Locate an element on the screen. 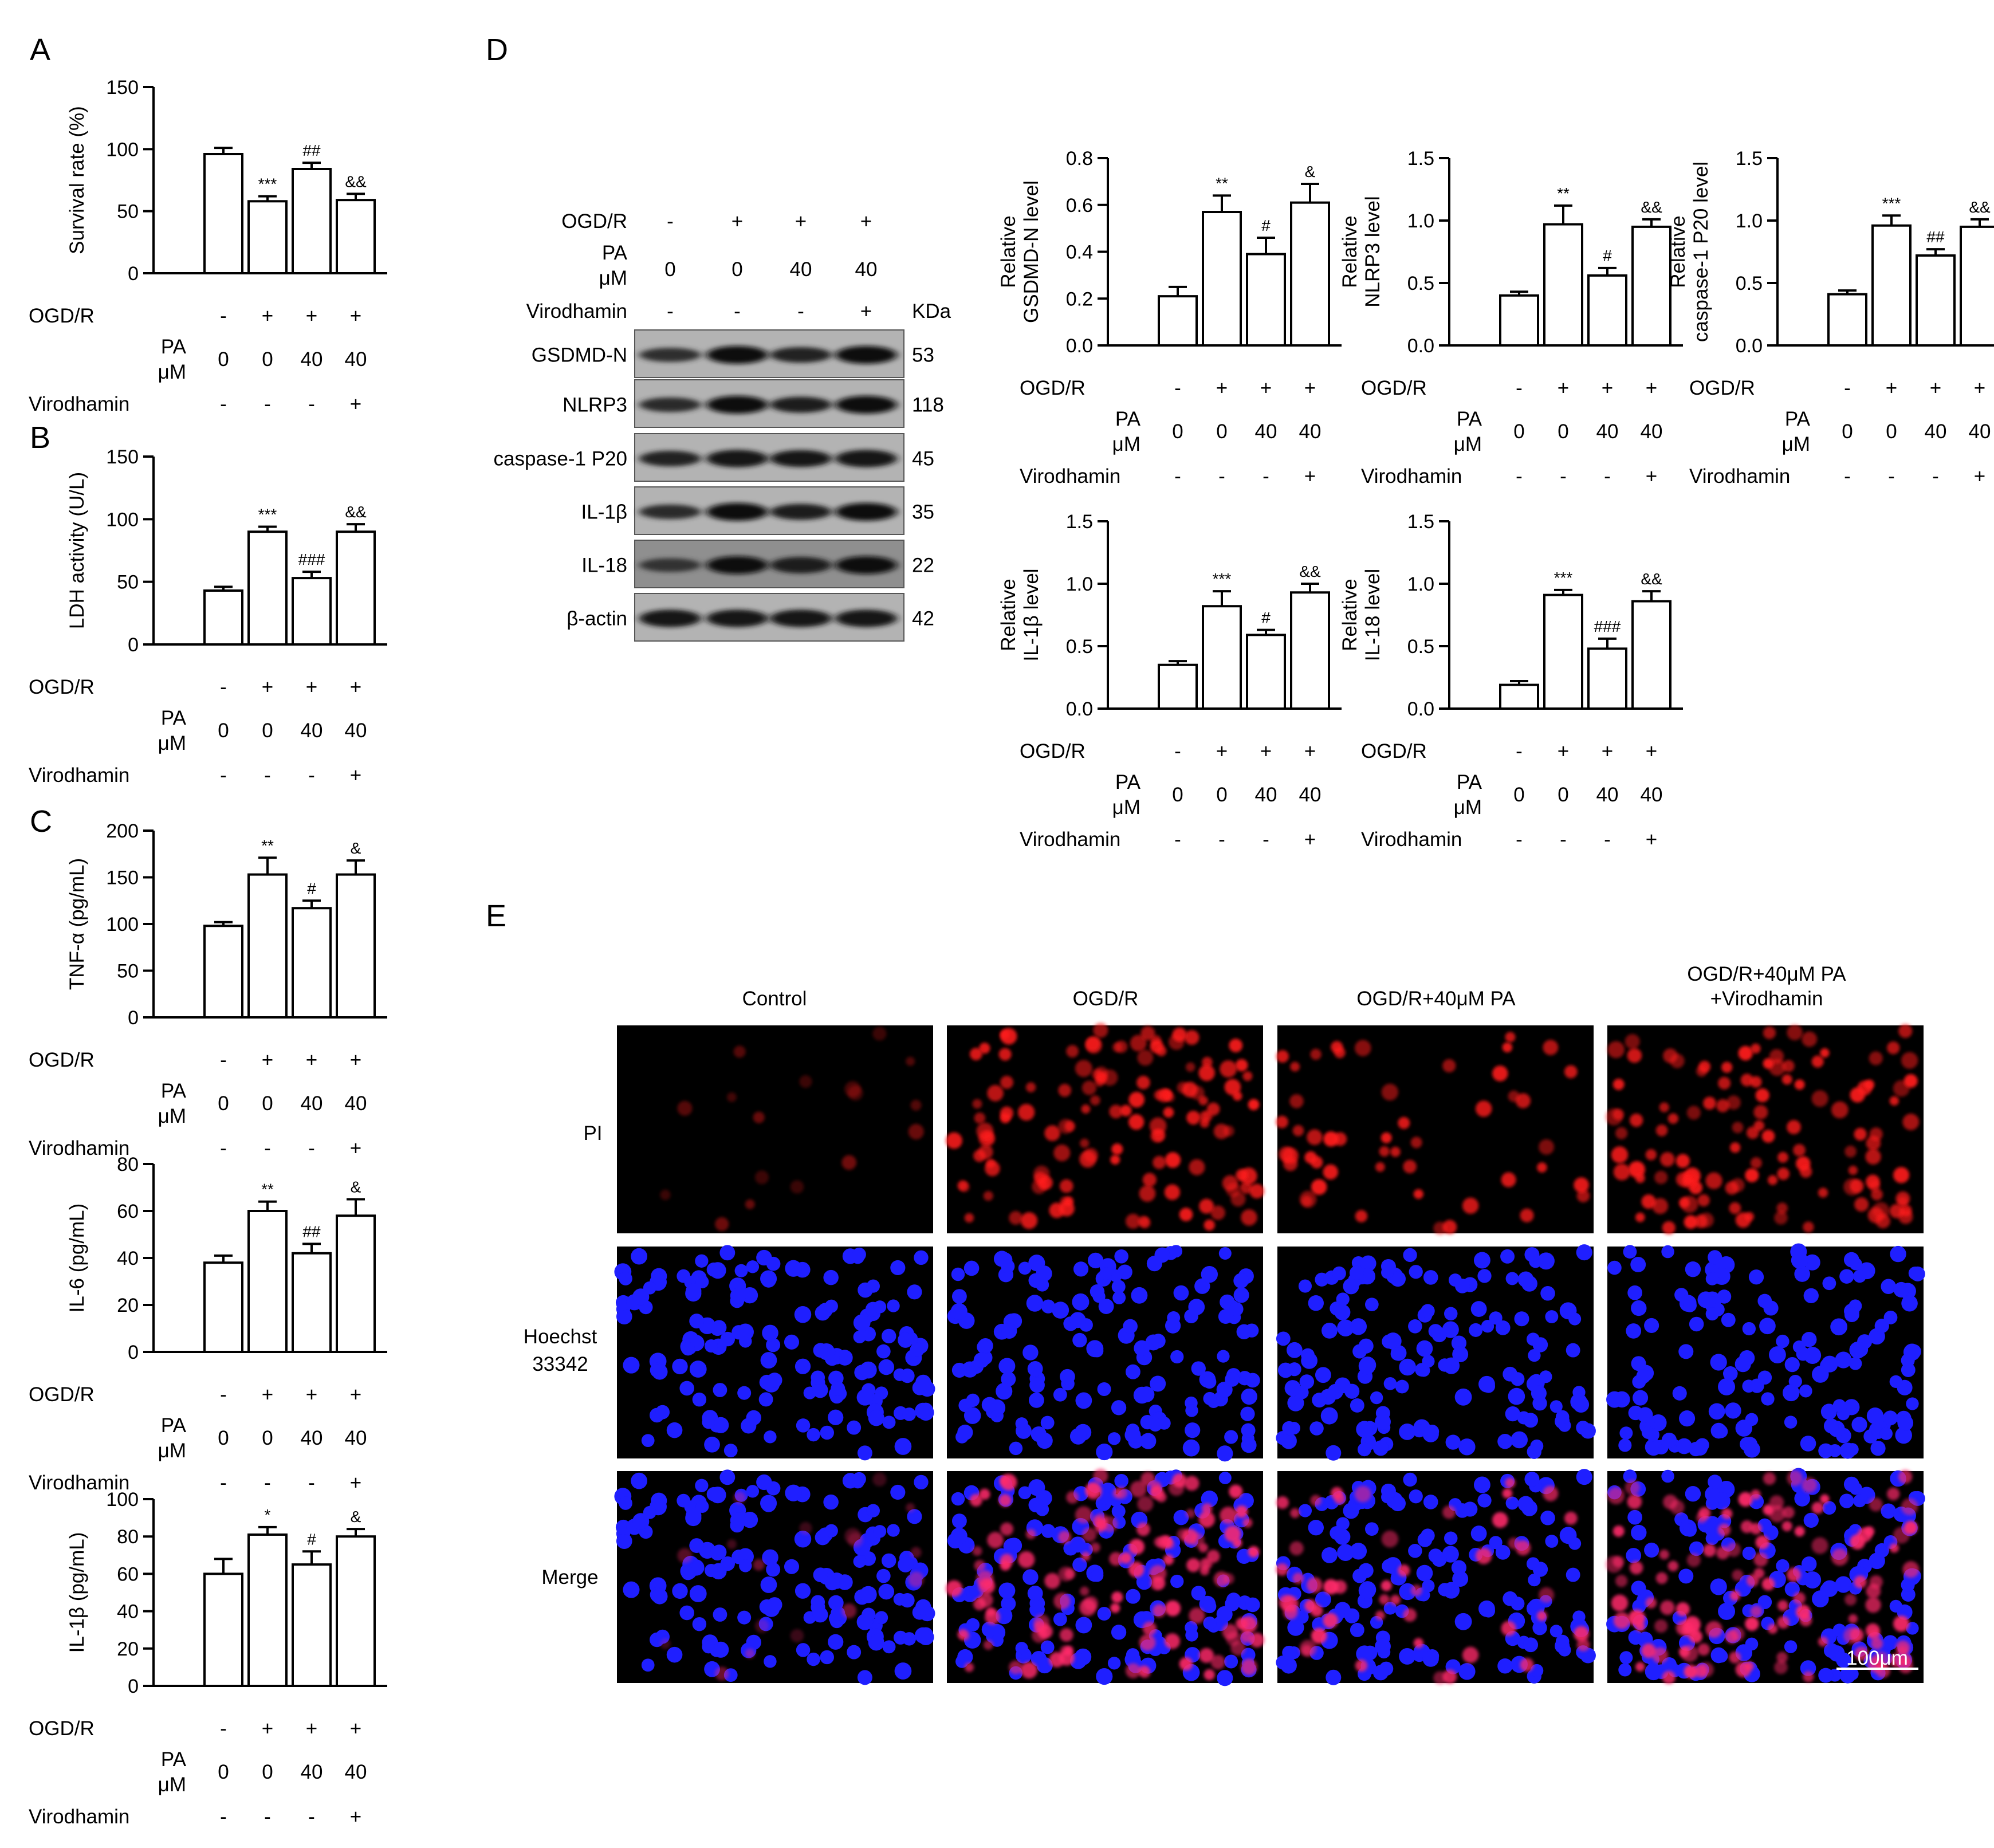 This screenshot has width=1994, height=1848. significance-label: ## is located at coordinates (1935, 237).